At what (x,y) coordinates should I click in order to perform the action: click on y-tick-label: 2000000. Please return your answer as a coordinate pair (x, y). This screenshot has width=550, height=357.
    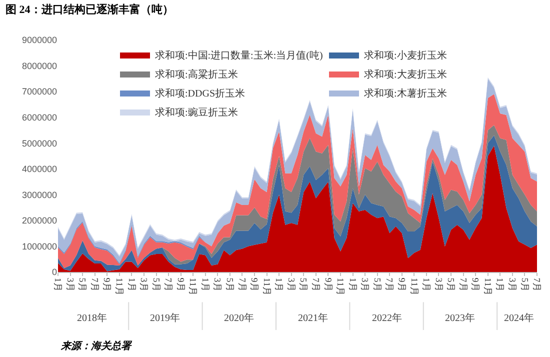
    Looking at the image, I should click on (39, 221).